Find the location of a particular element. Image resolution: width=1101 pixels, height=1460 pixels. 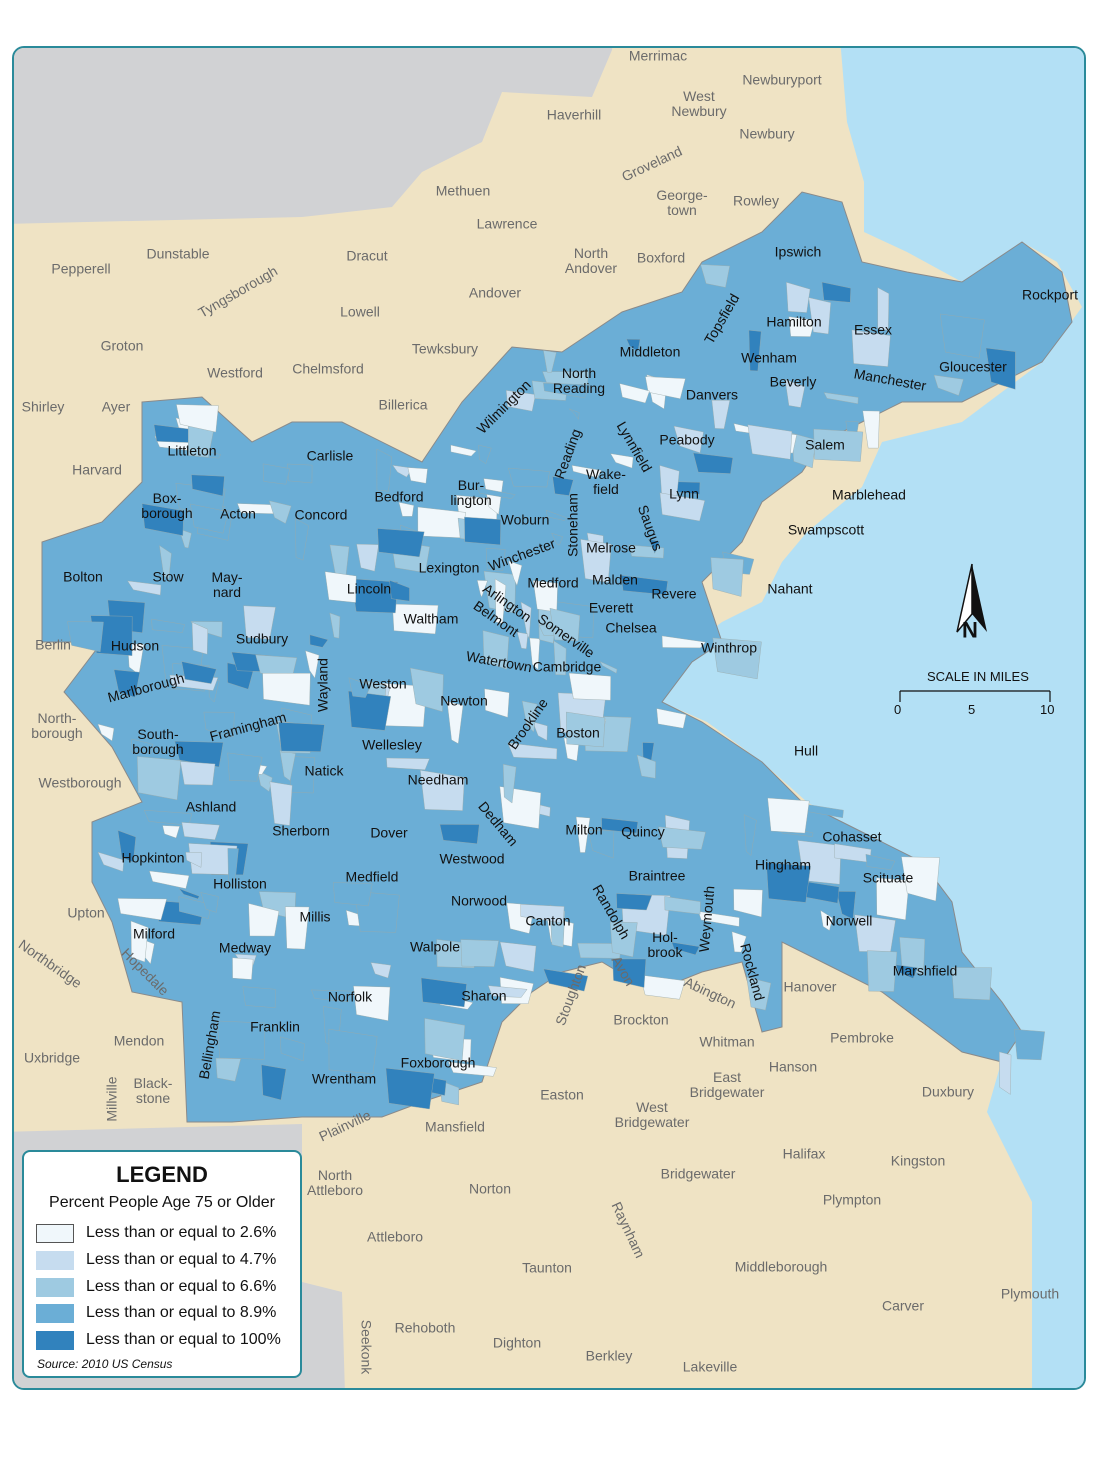

town-label: Milton is located at coordinates (584, 829).